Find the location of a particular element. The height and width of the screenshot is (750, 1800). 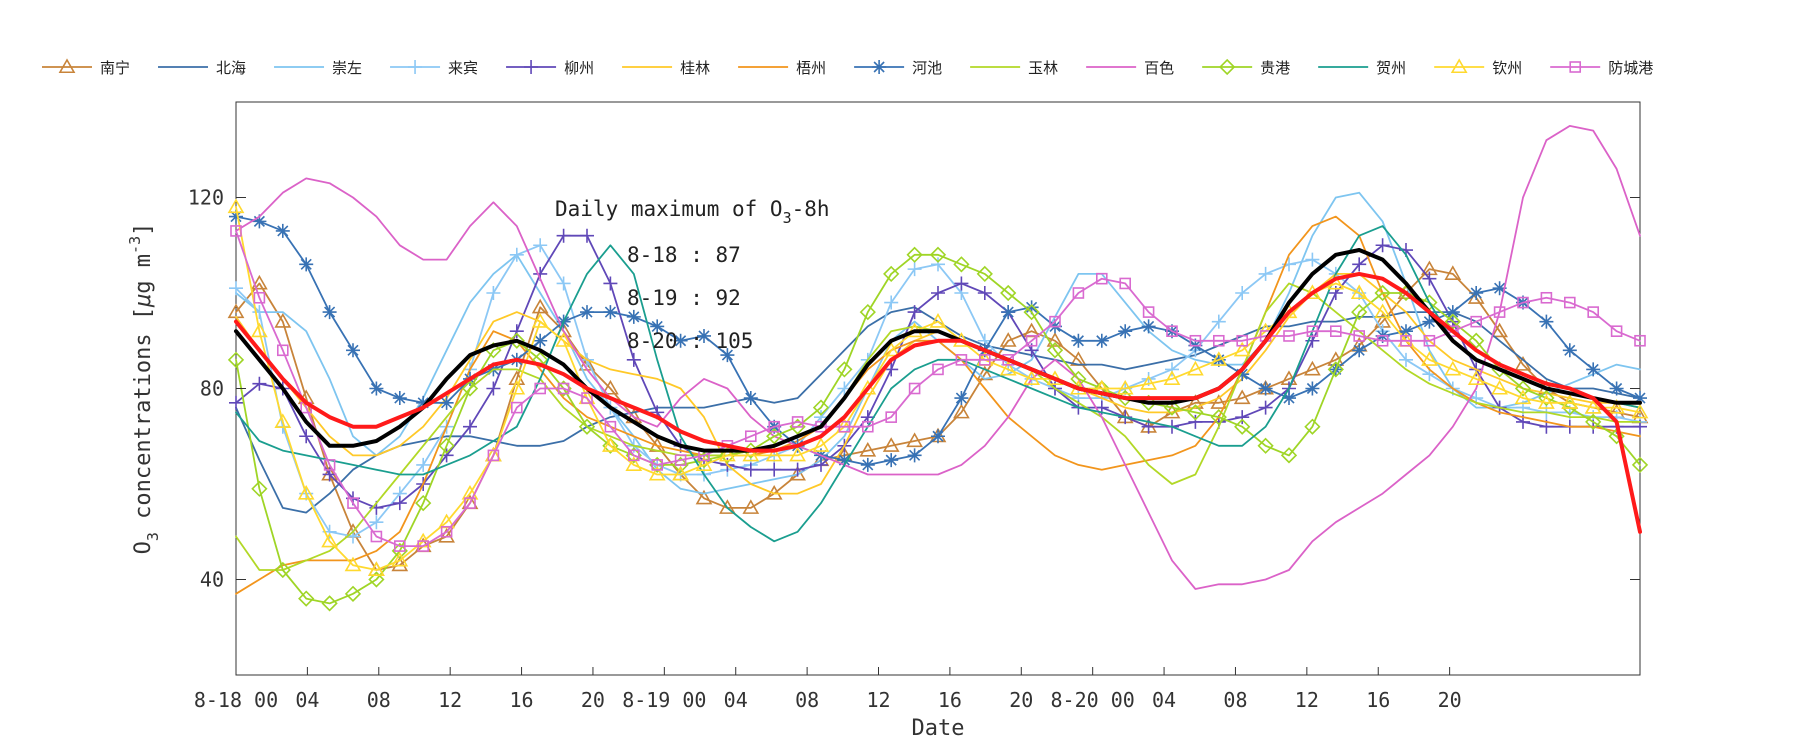

legend-item-5: 桂林 is located at coordinates (666, 68).